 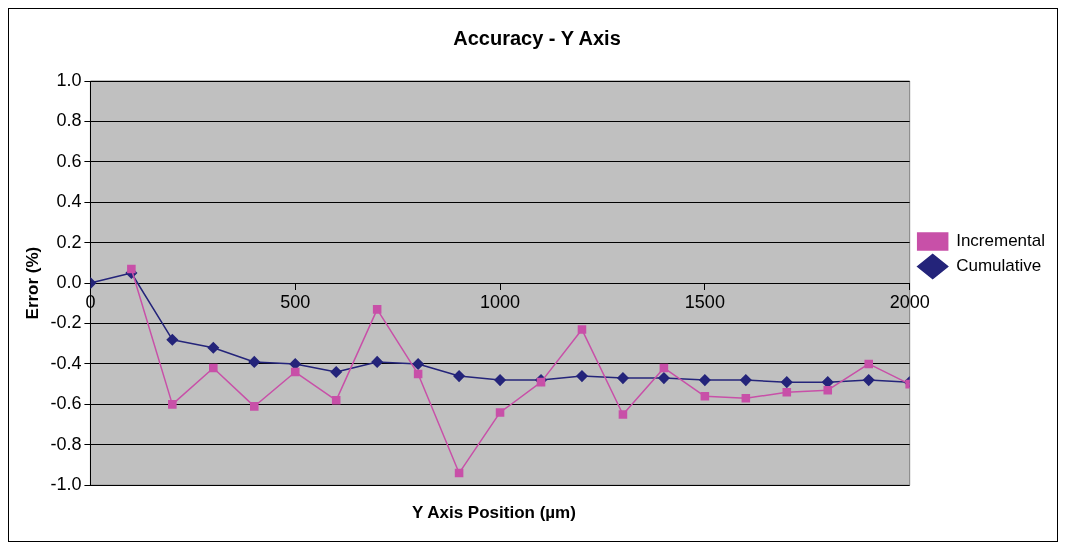 What do you see at coordinates (537, 37) in the screenshot?
I see `chart-title: Accuracy - Y Axis` at bounding box center [537, 37].